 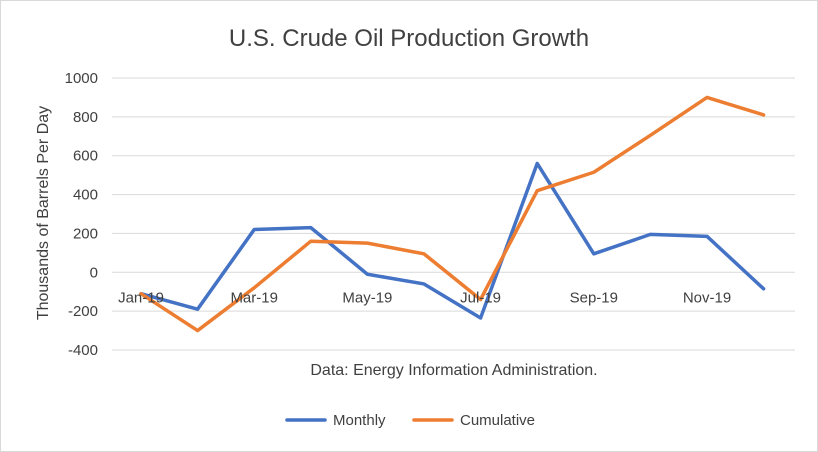 What do you see at coordinates (85, 156) in the screenshot?
I see `y-tick-label: 600` at bounding box center [85, 156].